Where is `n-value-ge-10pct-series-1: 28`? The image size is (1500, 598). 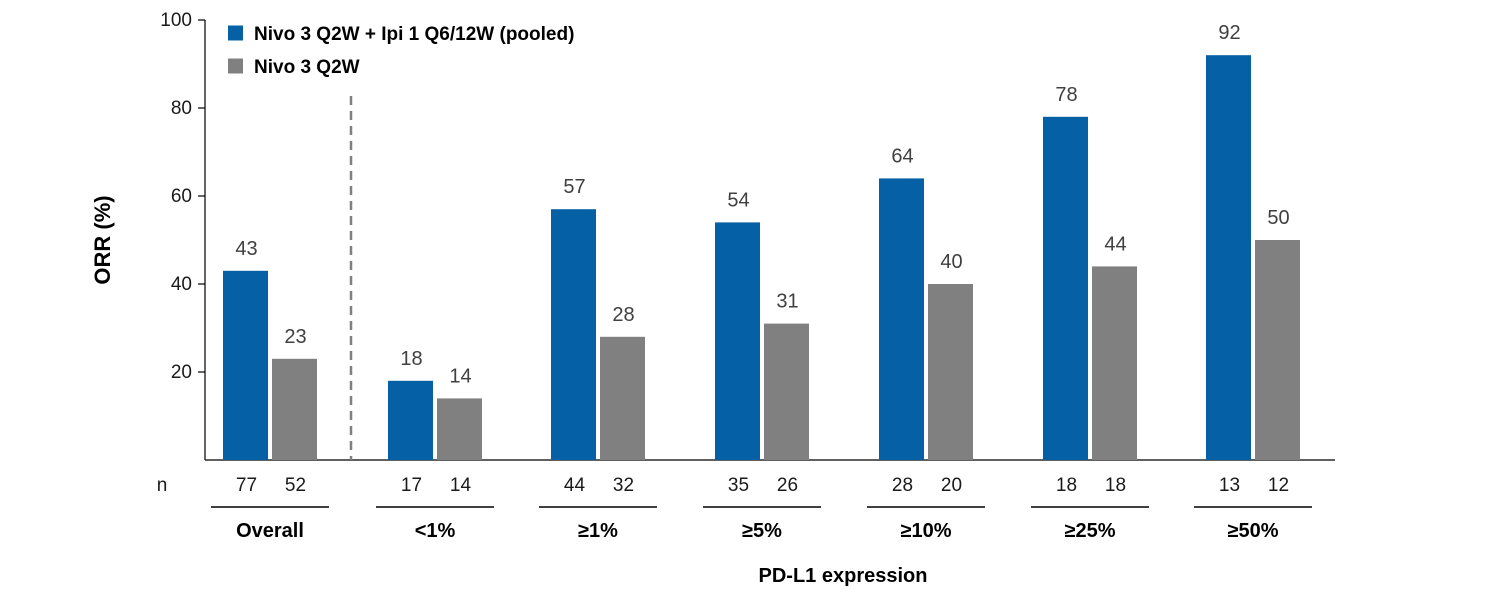 n-value-ge-10pct-series-1: 28 is located at coordinates (902, 485).